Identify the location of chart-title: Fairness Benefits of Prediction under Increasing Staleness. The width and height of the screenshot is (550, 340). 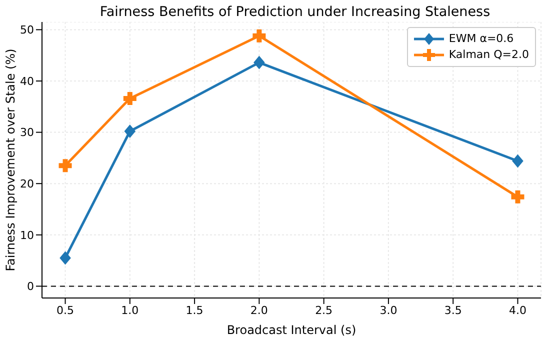
(295, 13).